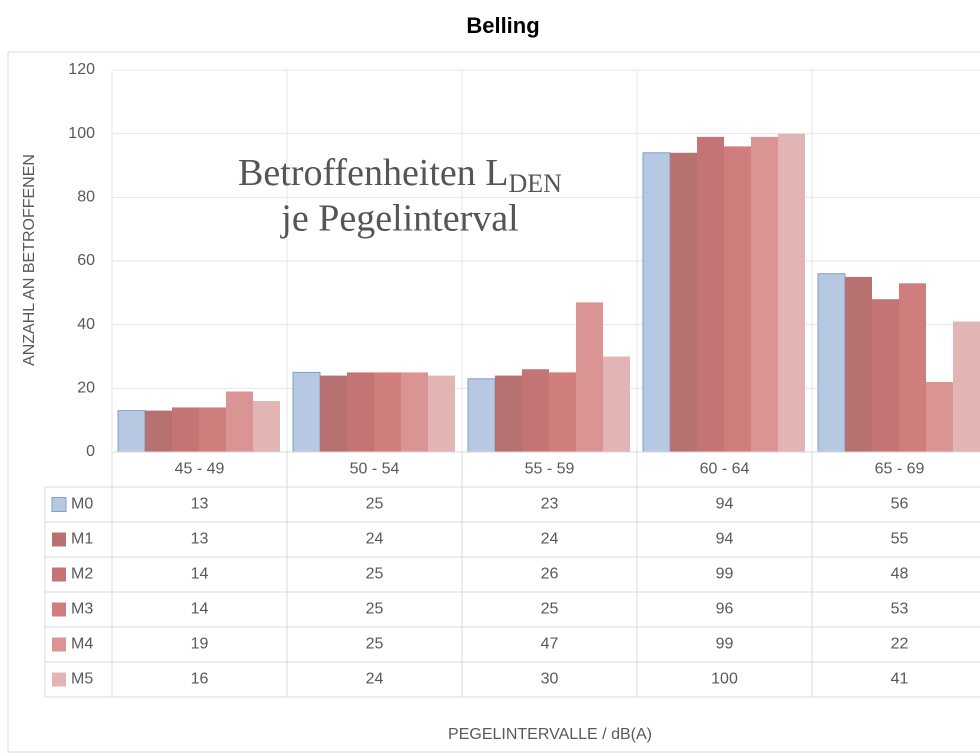 The height and width of the screenshot is (756, 980). Describe the element at coordinates (398, 219) in the screenshot. I see `annotation: je Pegelinterval` at that location.